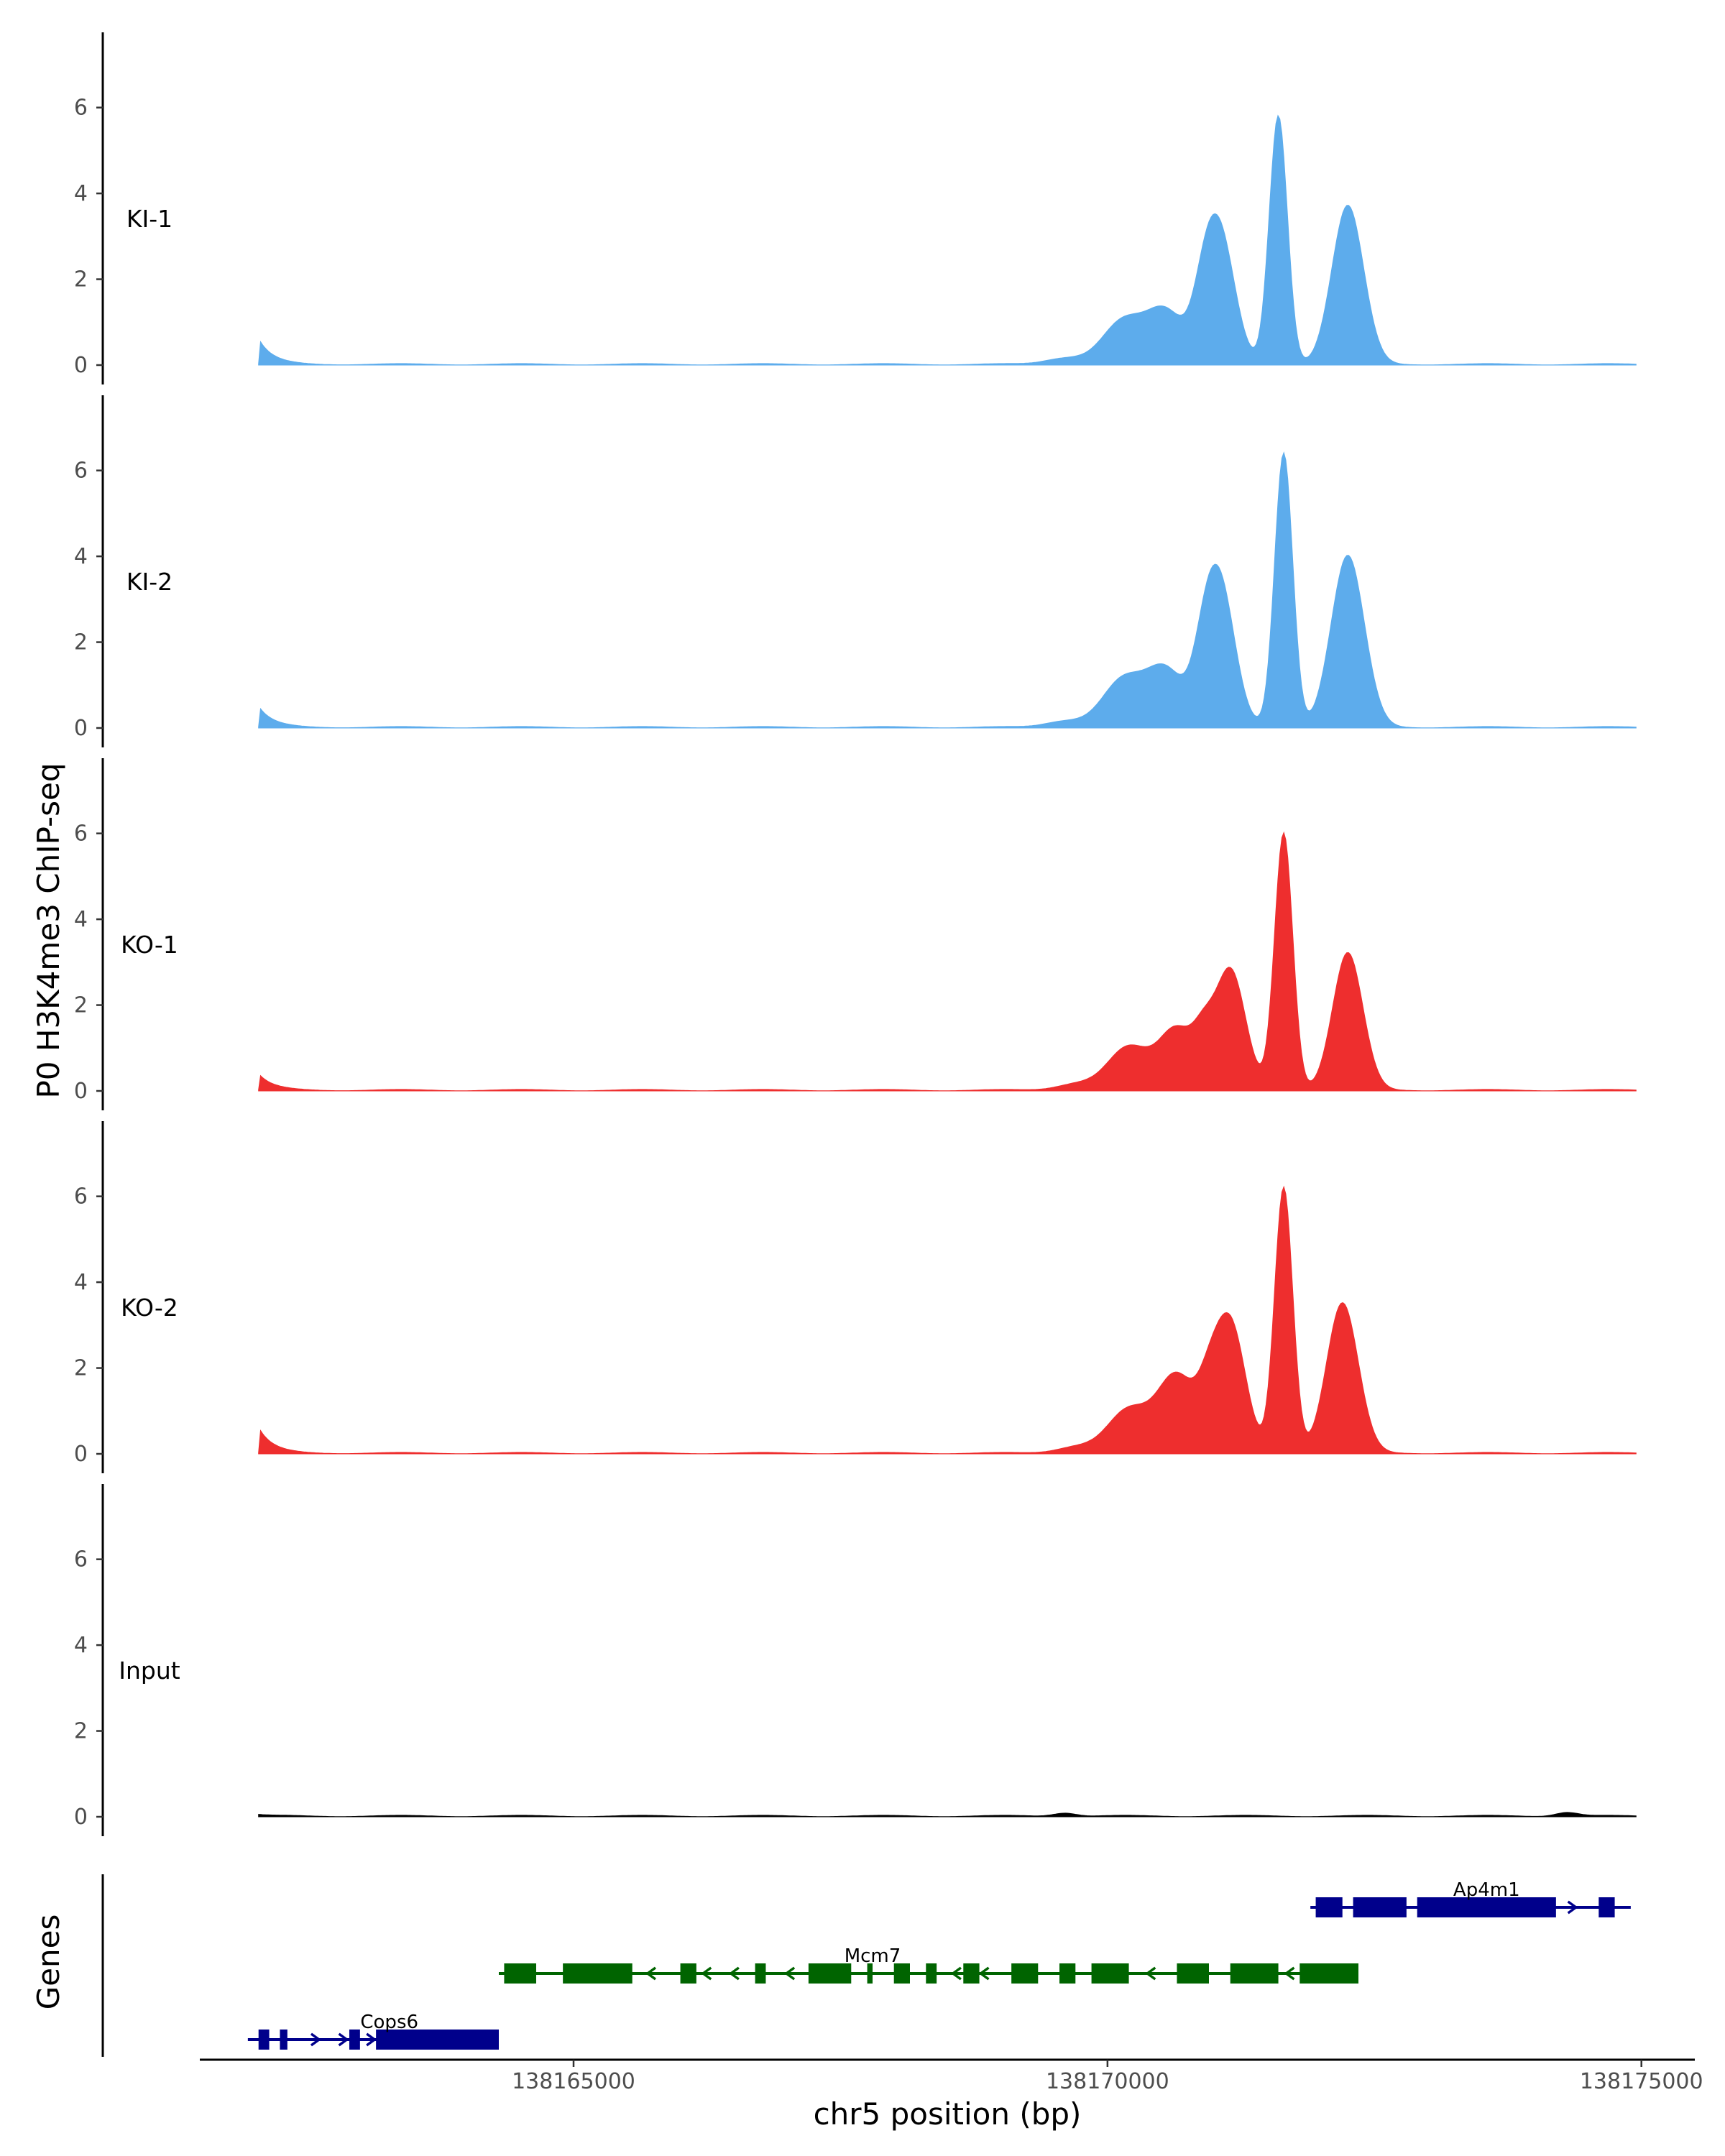 The image size is (1725, 2156). I want to click on track-label: KO-1, so click(149, 945).